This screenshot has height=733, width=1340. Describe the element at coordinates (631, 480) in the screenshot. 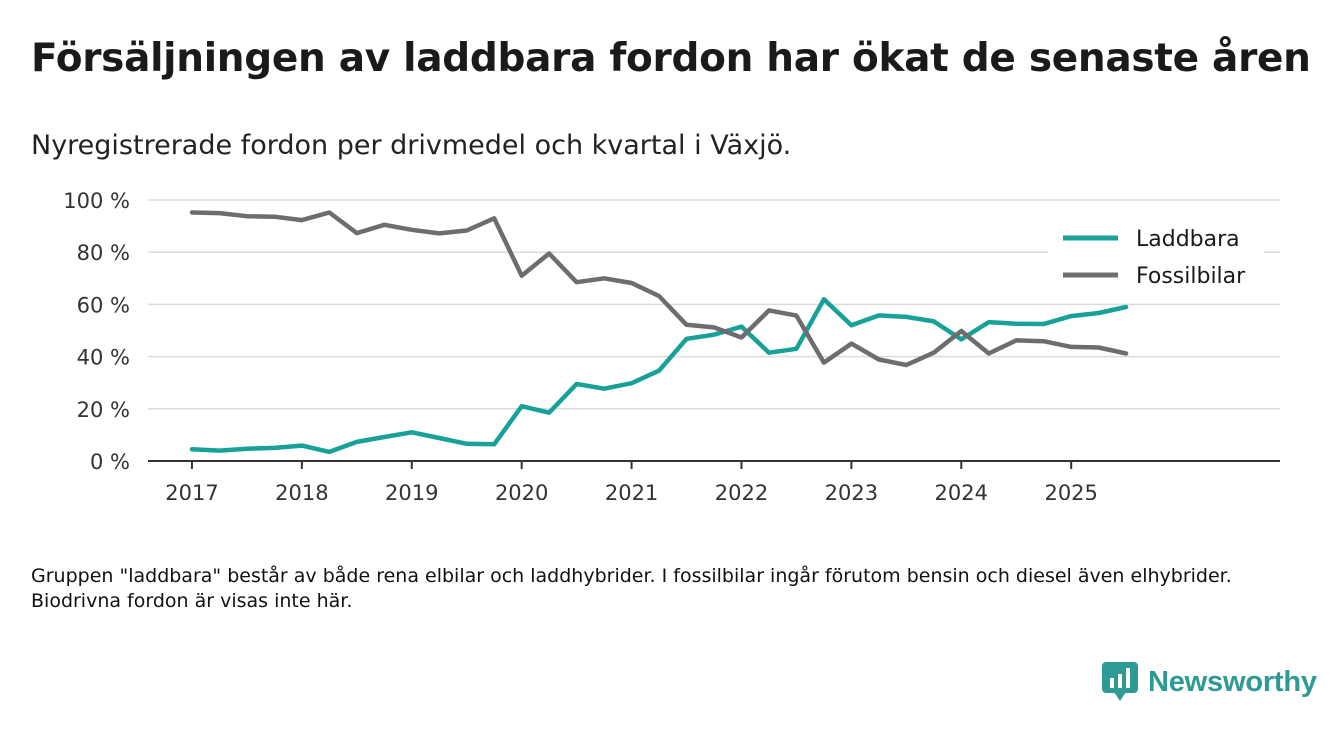

I see `x-axis-ticks: 2017 2018 2019 2020 2021 2022 2023 2024 2025` at that location.